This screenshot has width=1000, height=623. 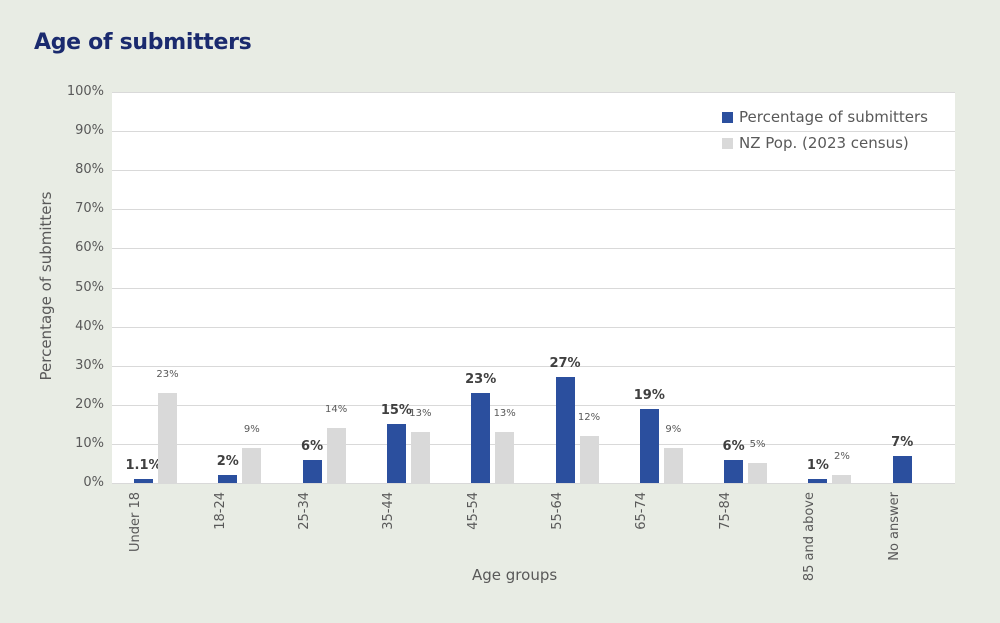 What do you see at coordinates (89, 287) in the screenshot?
I see `y-tick-label: 50%` at bounding box center [89, 287].